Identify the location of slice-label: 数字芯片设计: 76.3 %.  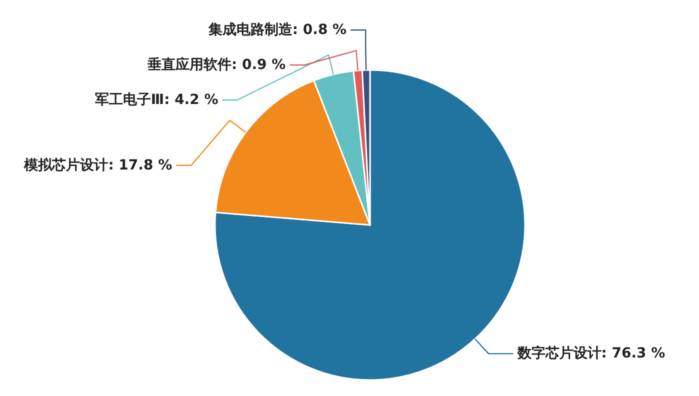
(591, 353).